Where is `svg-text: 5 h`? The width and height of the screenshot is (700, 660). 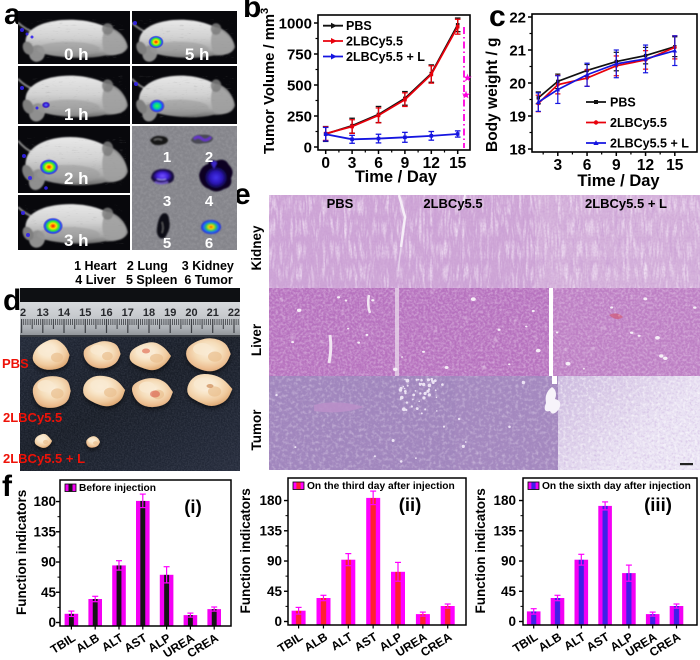
svg-text: 5 h is located at coordinates (197, 54).